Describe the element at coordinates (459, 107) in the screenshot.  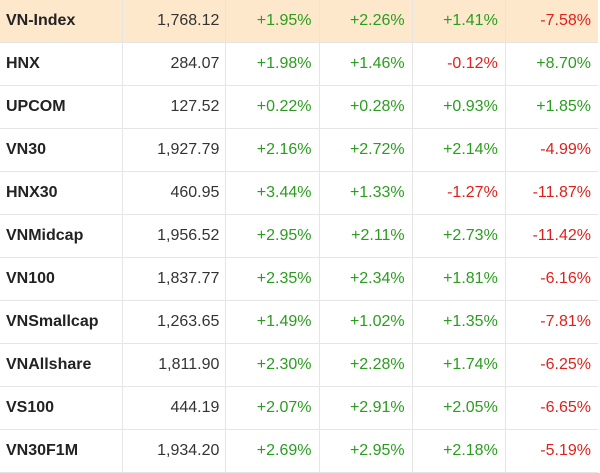
I see `index-change-3: +0.93%` at that location.